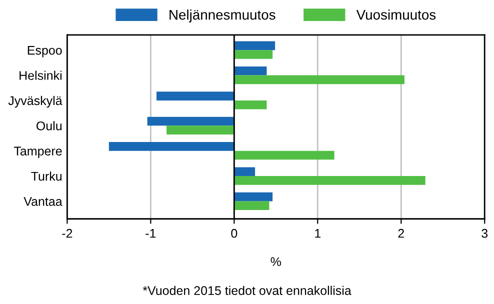  What do you see at coordinates (151, 233) in the screenshot?
I see `x-tick-label: -1` at bounding box center [151, 233].